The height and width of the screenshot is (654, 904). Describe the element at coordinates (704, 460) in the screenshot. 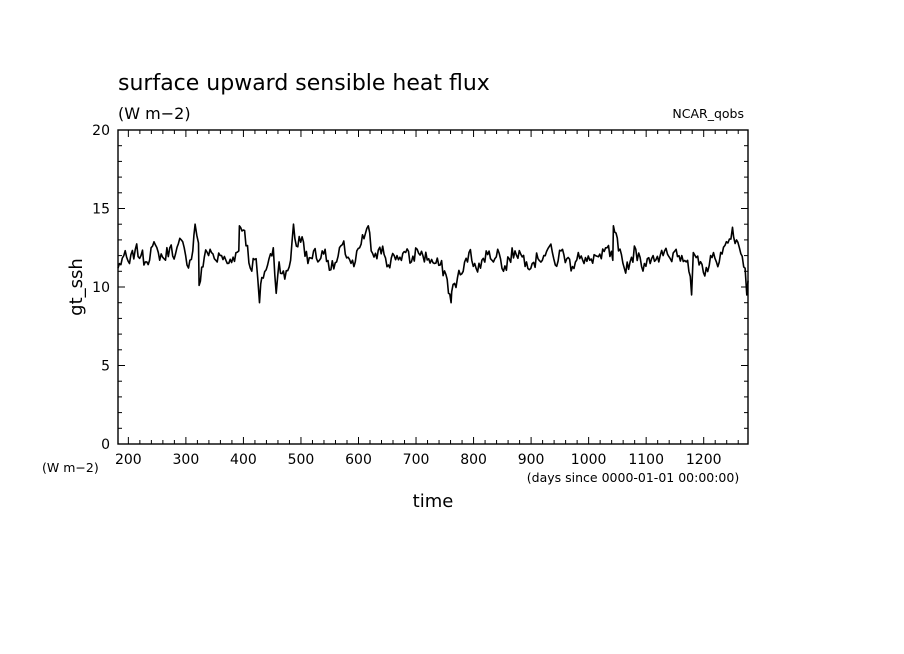

I see `x-tick-label: 1200` at that location.